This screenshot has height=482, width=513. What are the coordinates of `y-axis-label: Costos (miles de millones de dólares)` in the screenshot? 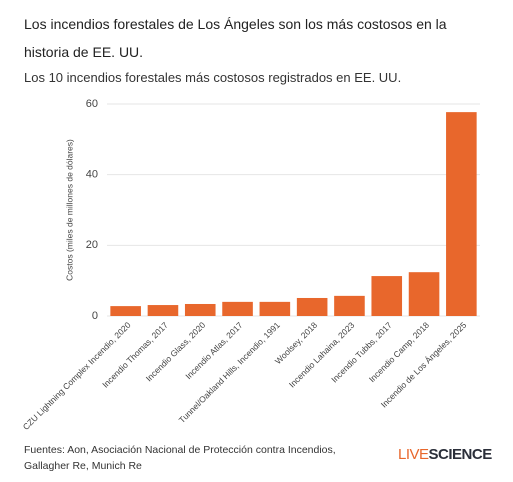 It's located at (69, 210).